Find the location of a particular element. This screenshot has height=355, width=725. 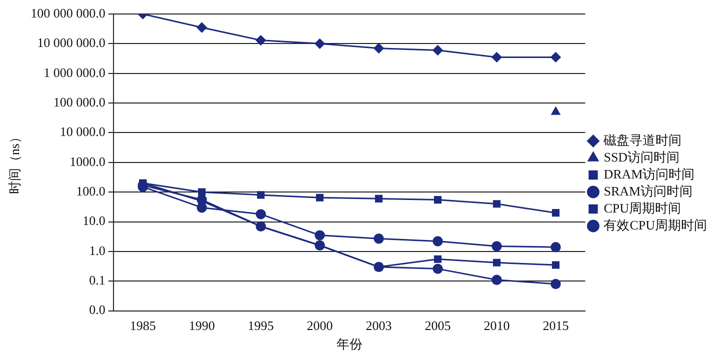

legend-label: SRAM访问时间 is located at coordinates (648, 190).